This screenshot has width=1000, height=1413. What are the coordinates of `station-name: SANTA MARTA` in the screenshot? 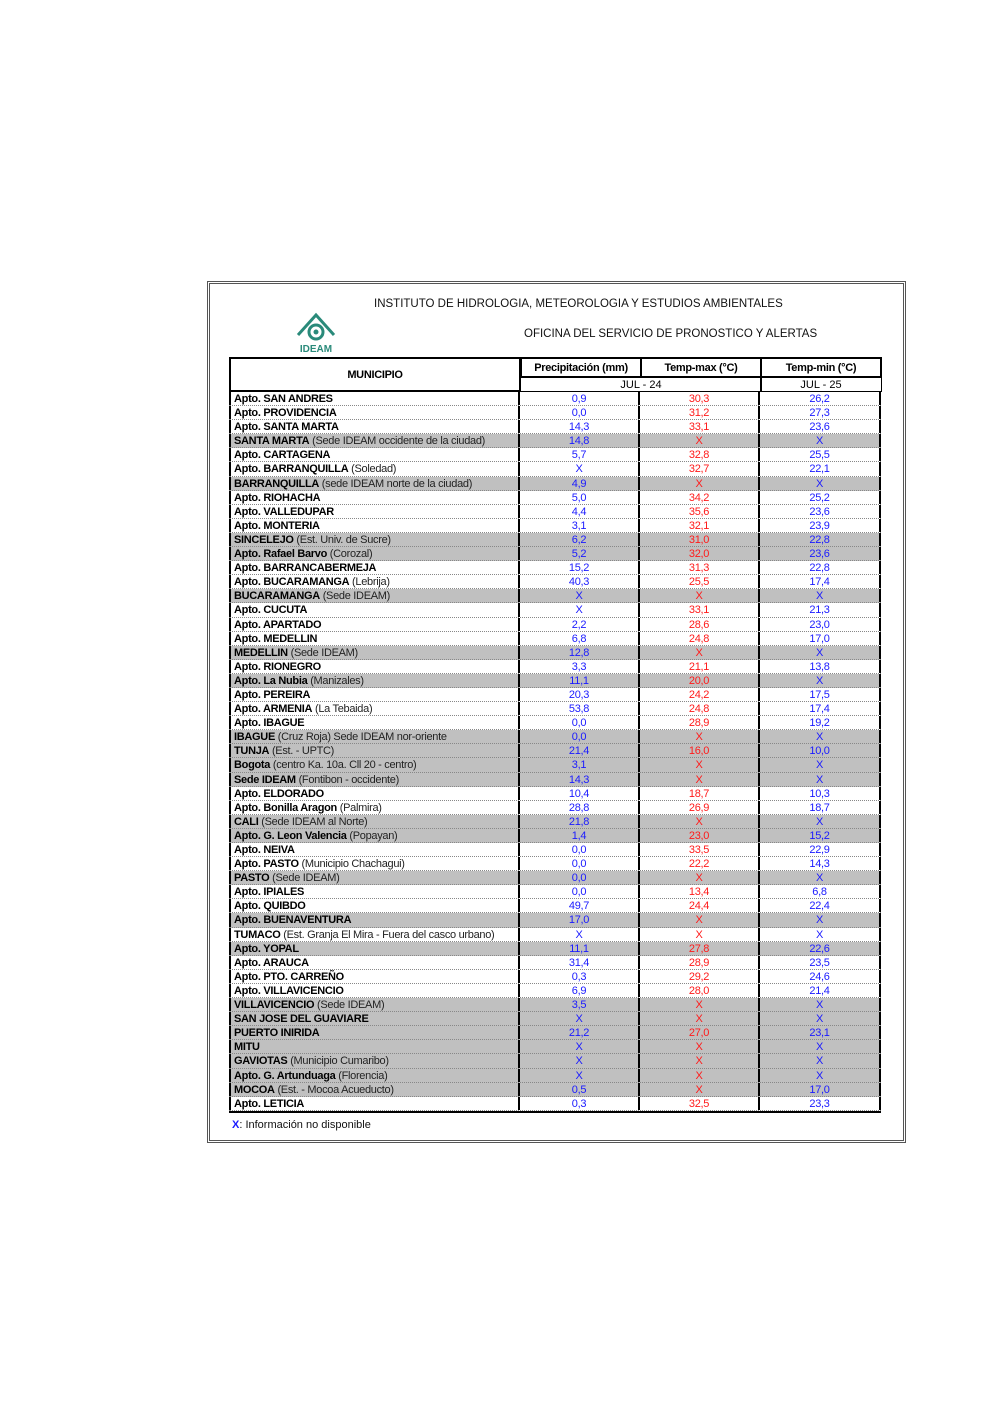 It's located at (272, 441).